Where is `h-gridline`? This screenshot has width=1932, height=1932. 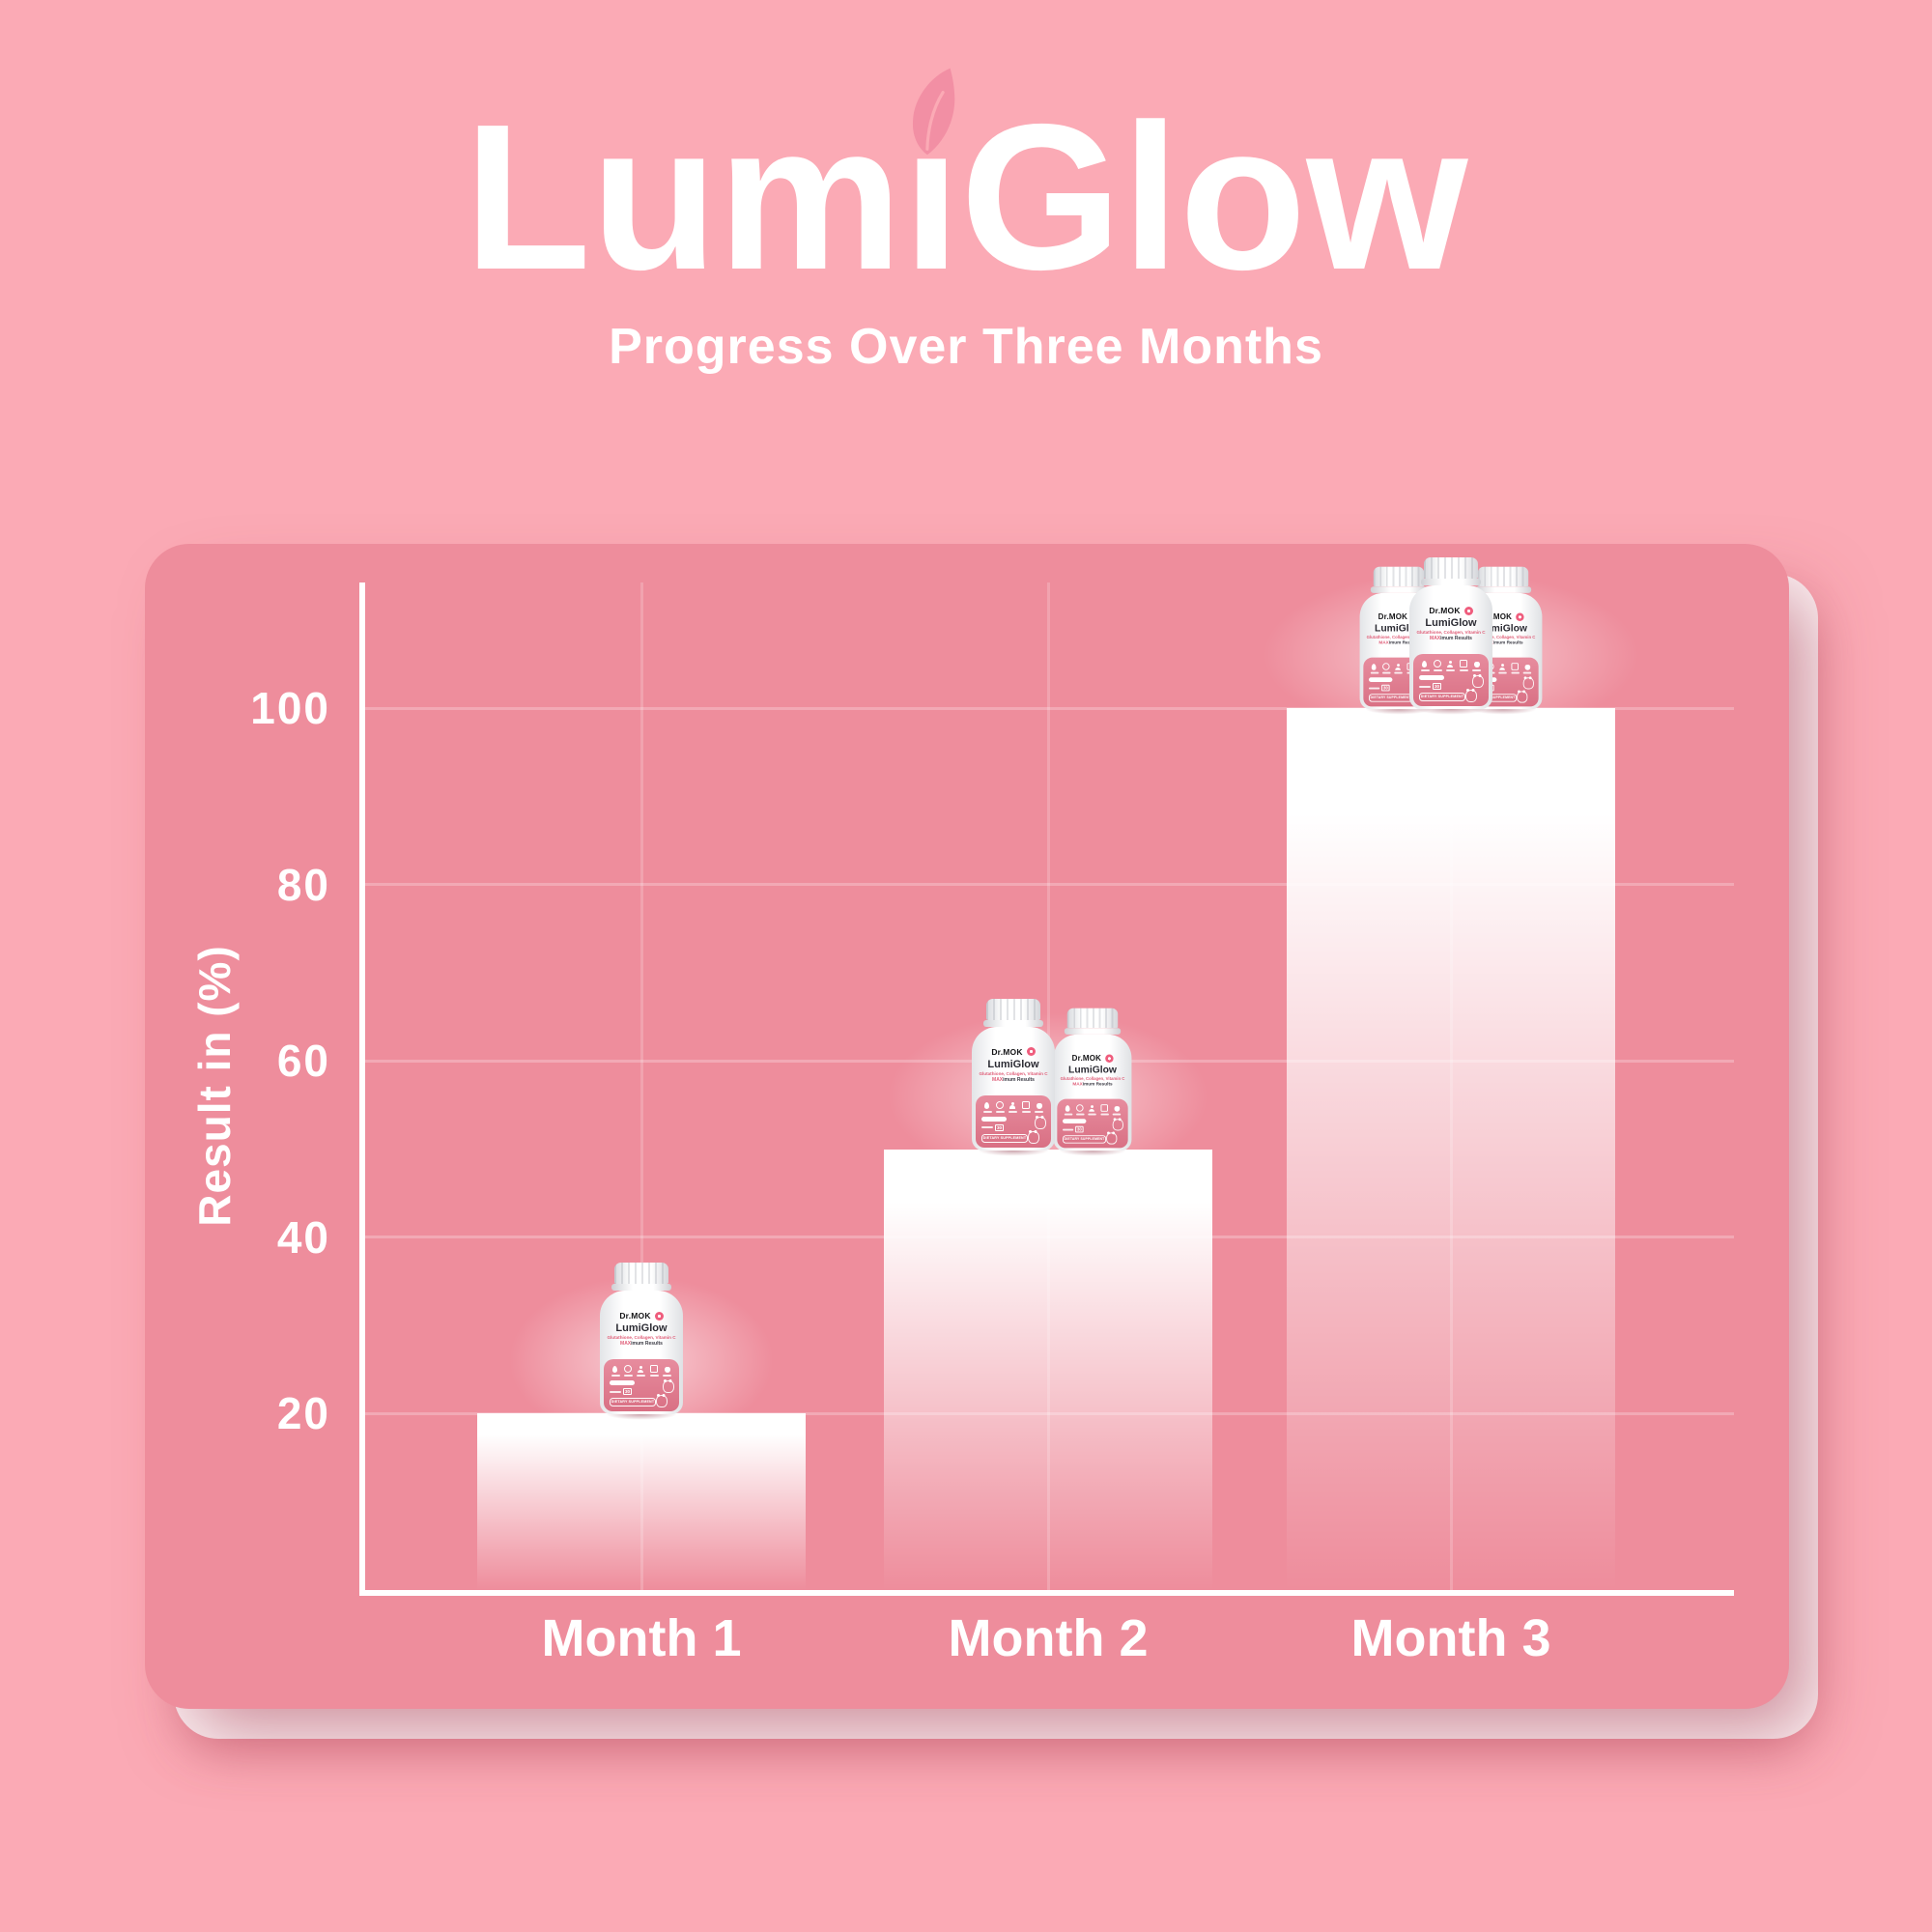 h-gridline is located at coordinates (1046, 885).